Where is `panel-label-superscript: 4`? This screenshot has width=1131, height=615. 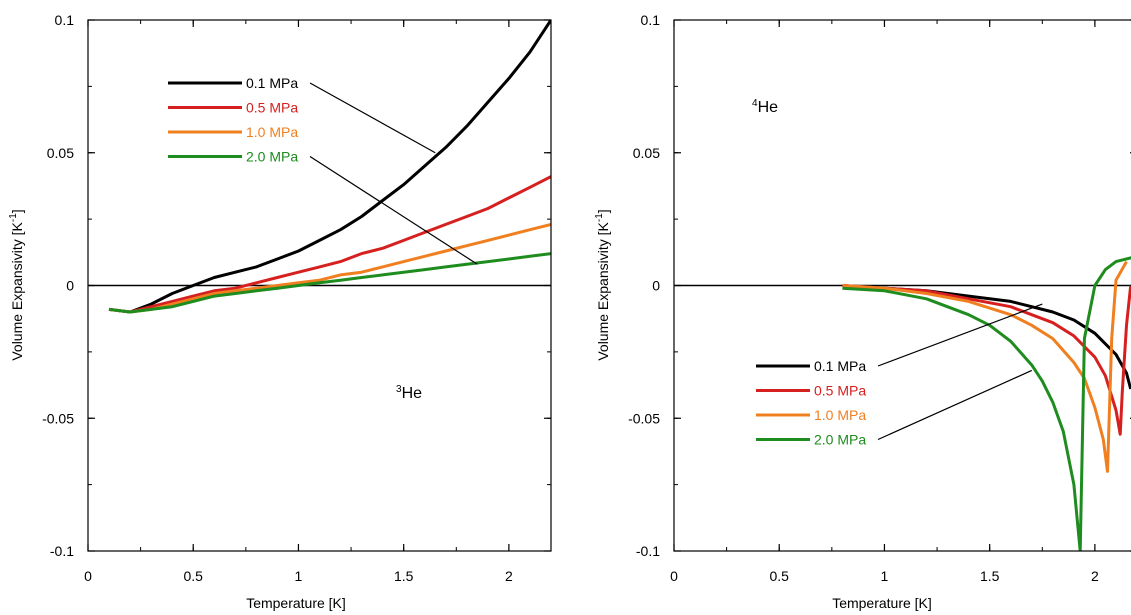
panel-label-superscript: 4 is located at coordinates (755, 103).